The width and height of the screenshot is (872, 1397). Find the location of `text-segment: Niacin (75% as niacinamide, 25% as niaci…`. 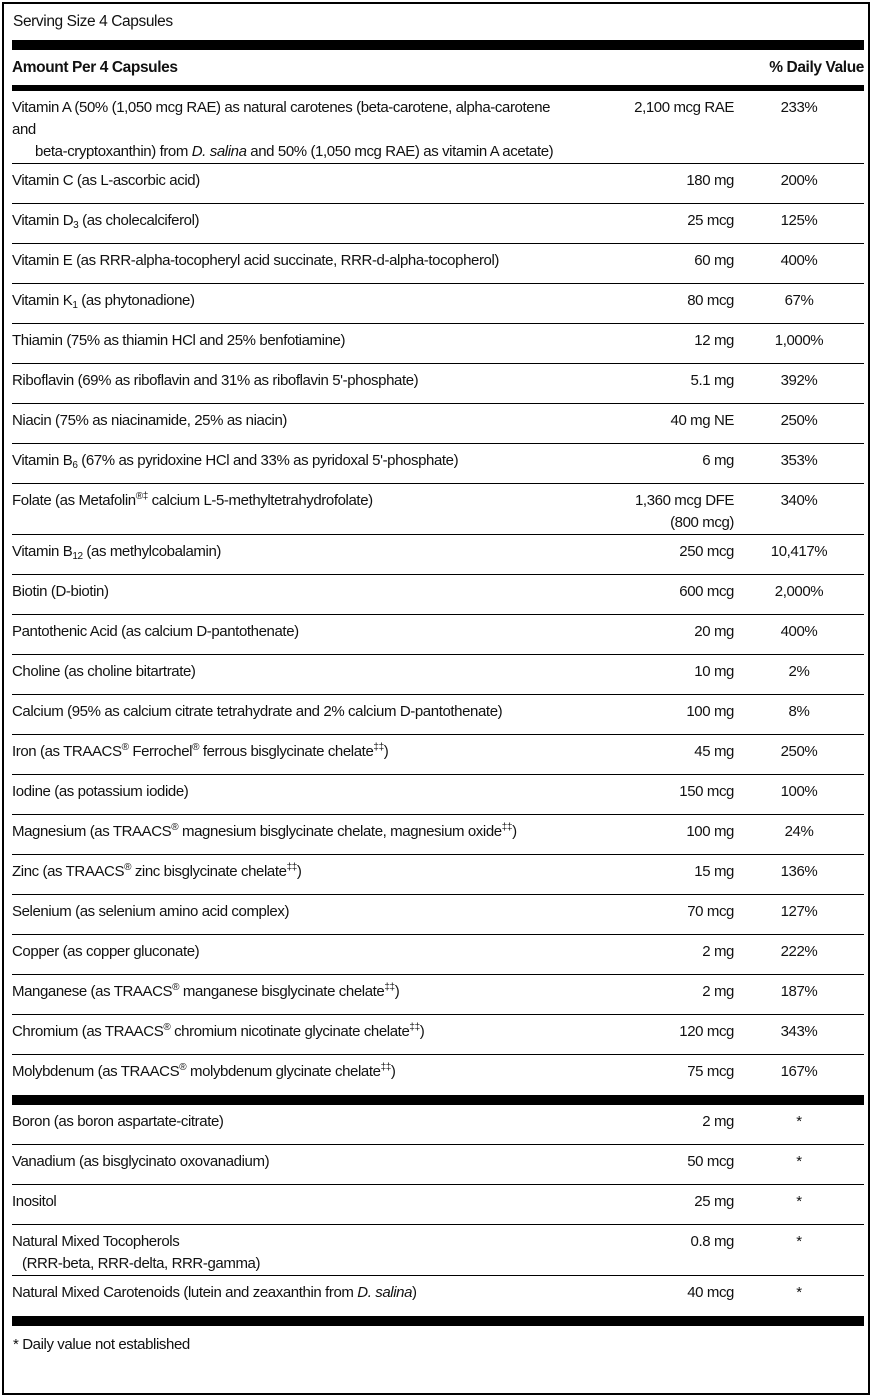

text-segment: Niacin (75% as niacinamide, 25% as niaci… is located at coordinates (150, 420).